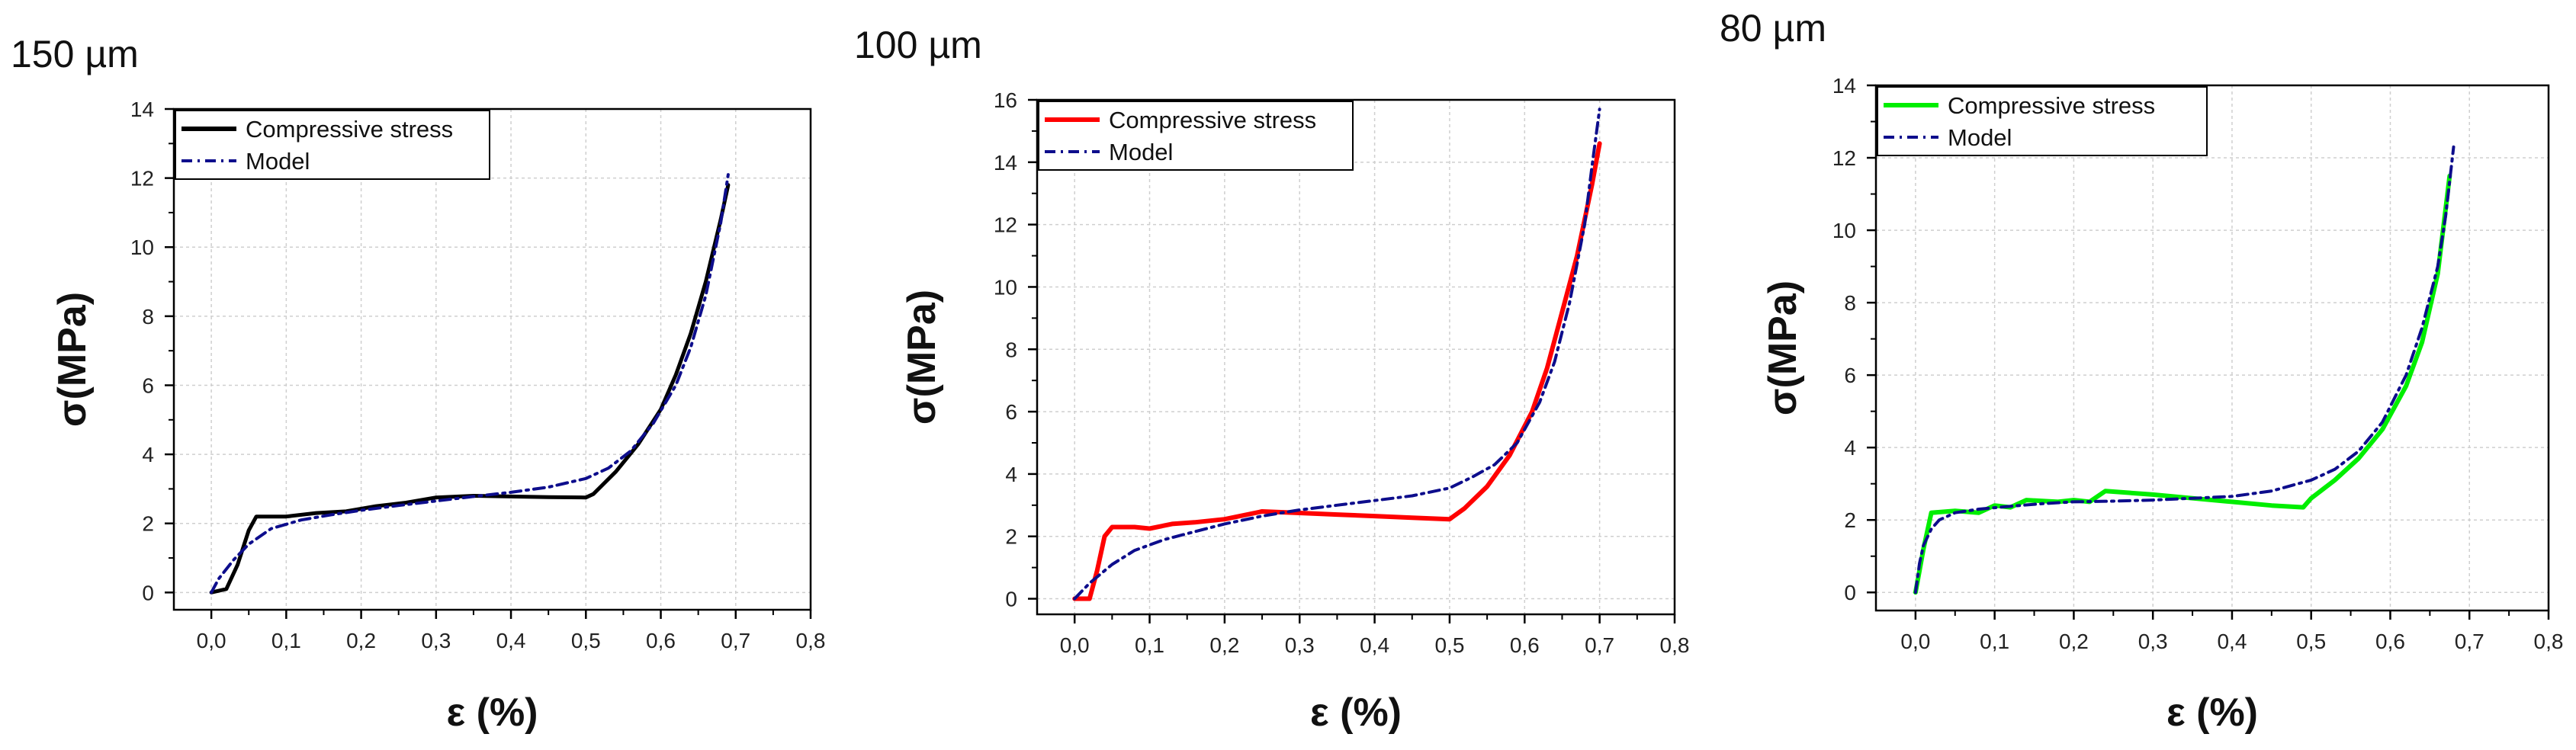 This screenshot has width=2576, height=750. What do you see at coordinates (1005, 100) in the screenshot?
I see `y-tick-label: 16` at bounding box center [1005, 100].